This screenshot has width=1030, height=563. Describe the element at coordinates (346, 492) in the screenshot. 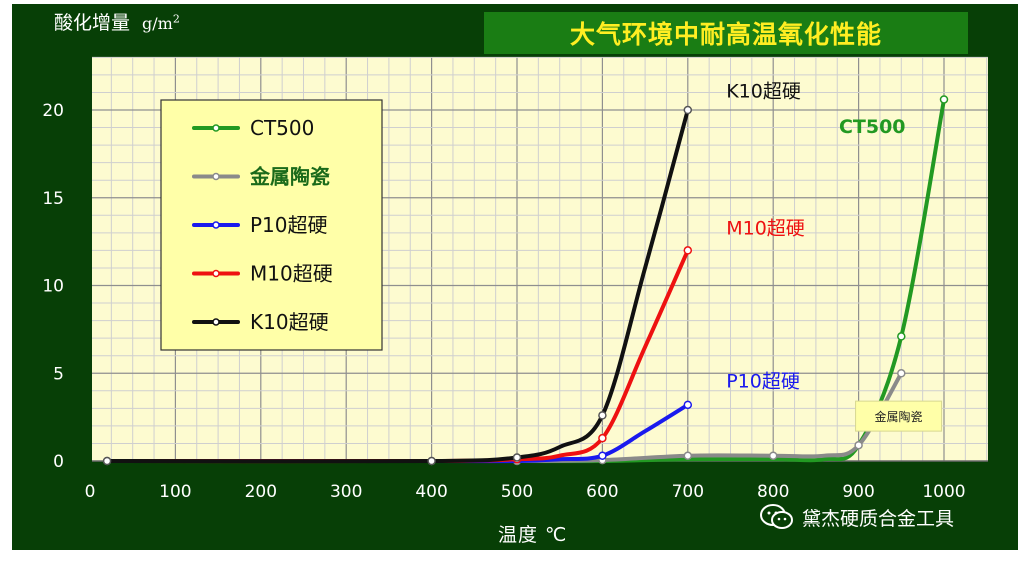

I see `x-tick-label: 300` at that location.